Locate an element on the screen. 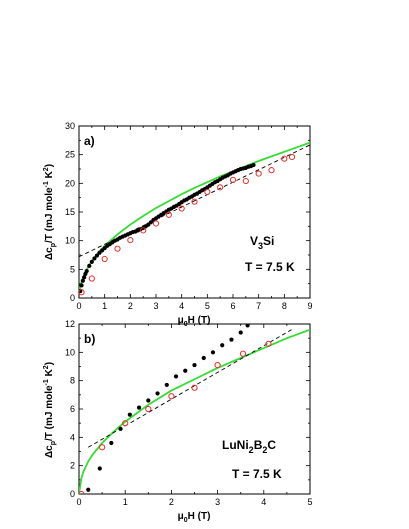  panel-label-a: a) is located at coordinates (89, 141).